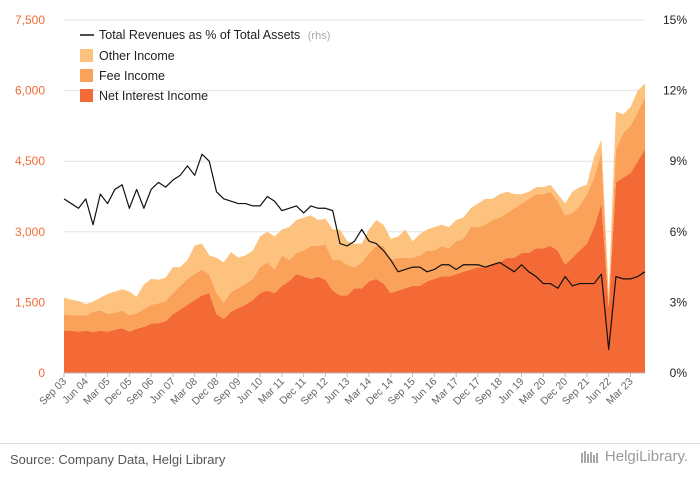  What do you see at coordinates (679, 232) in the screenshot?
I see `y-tick-right: 6%` at bounding box center [679, 232].